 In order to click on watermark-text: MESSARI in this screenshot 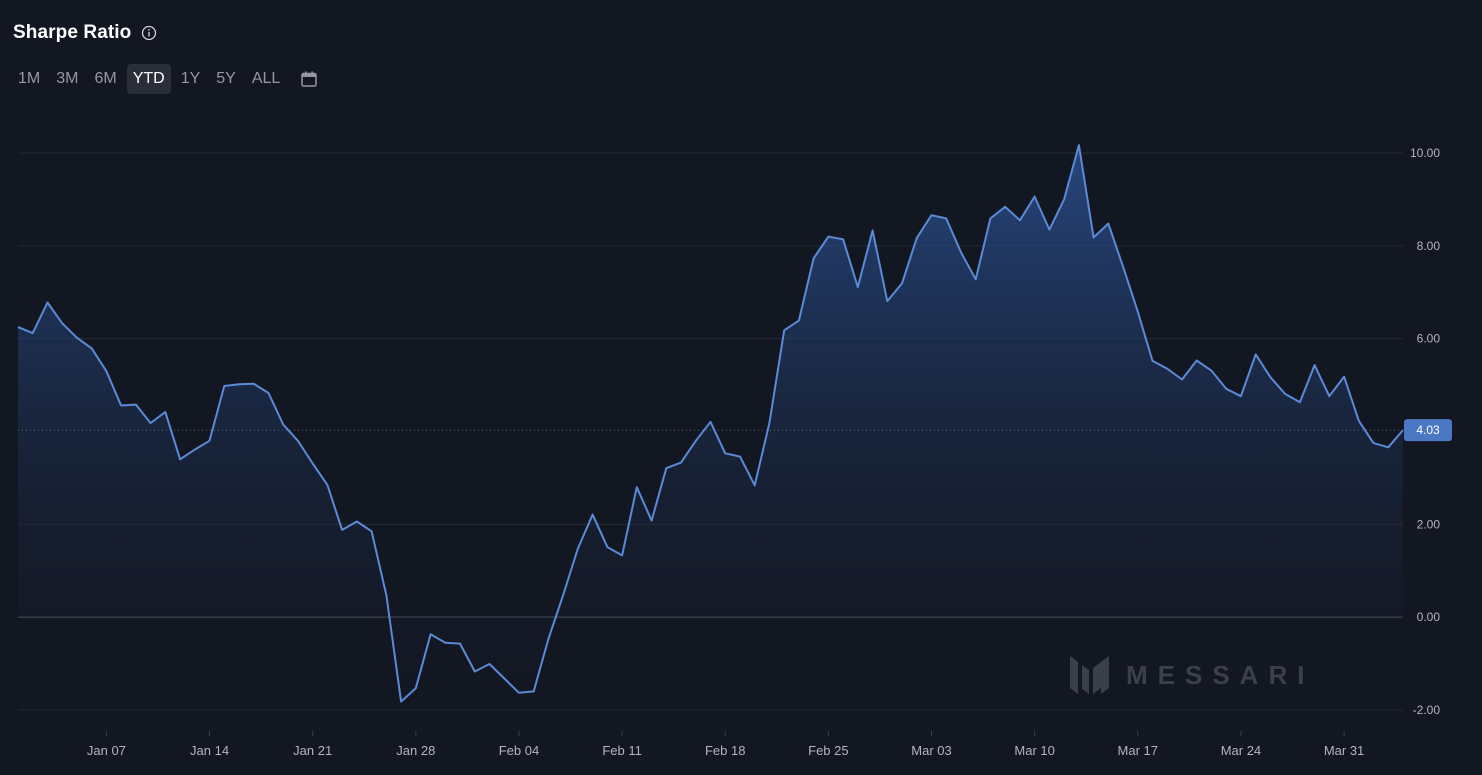, I will do `click(1220, 675)`.